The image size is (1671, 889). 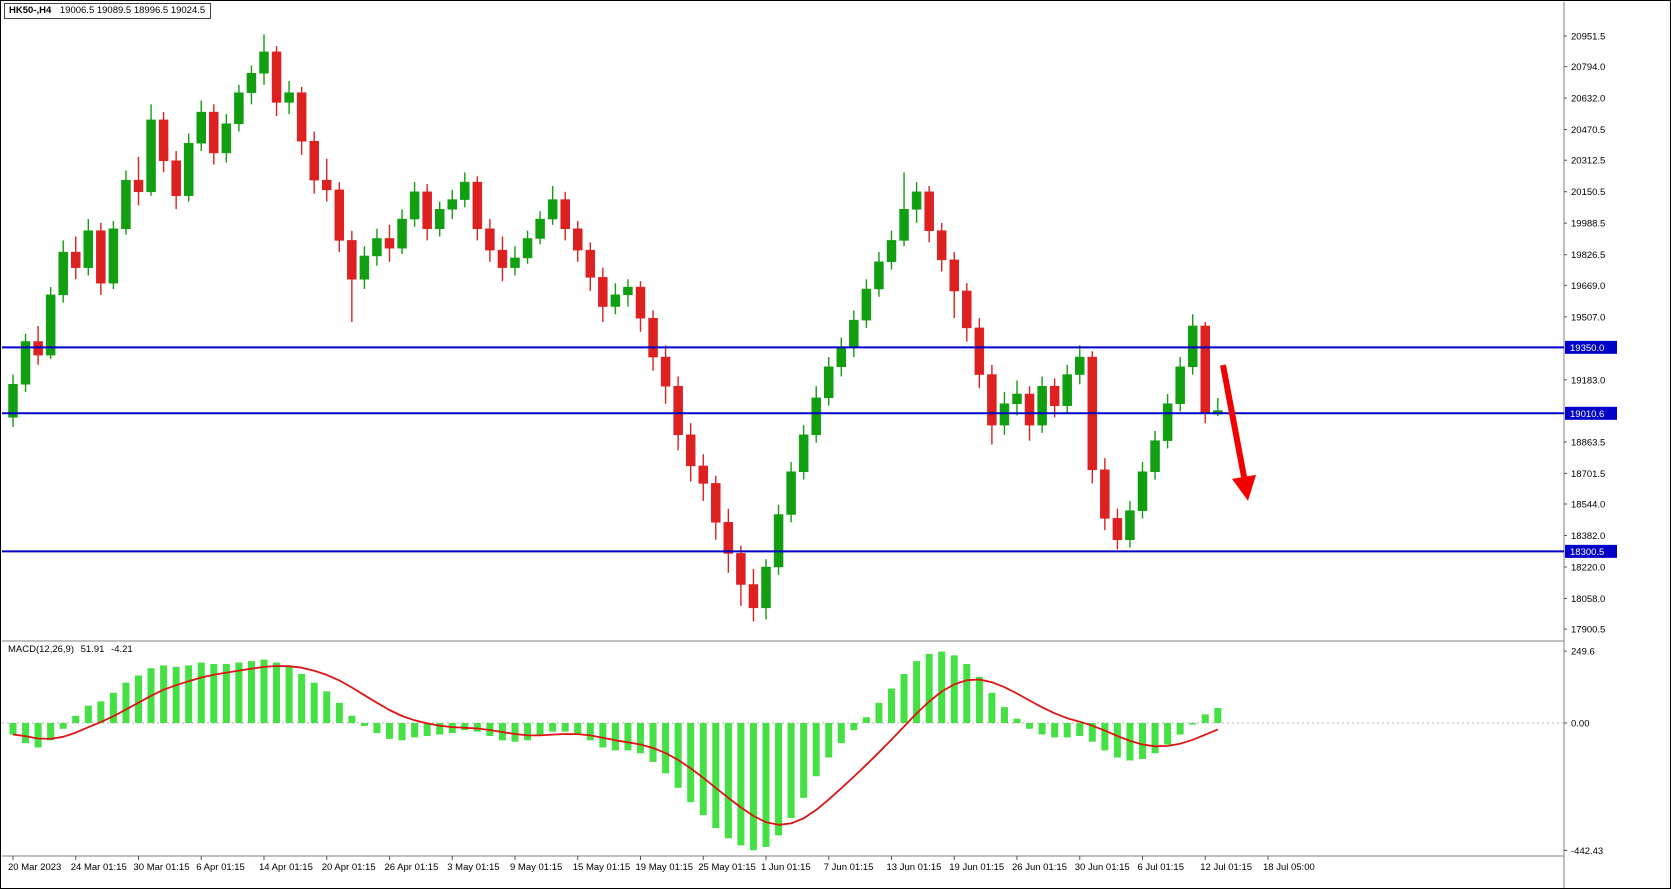 What do you see at coordinates (1588, 599) in the screenshot?
I see `svg-text: 18058.0` at bounding box center [1588, 599].